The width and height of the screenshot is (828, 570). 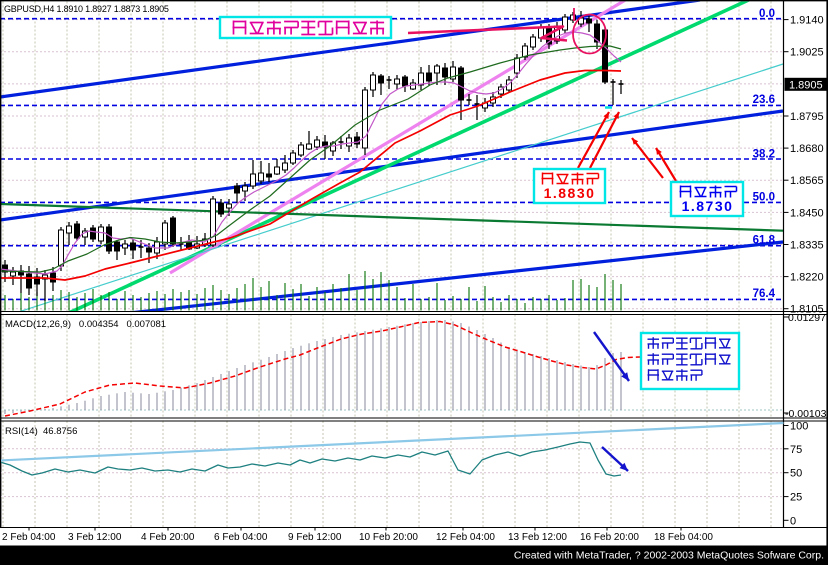 What do you see at coordinates (388, 537) in the screenshot?
I see `svg-text: 10 Feb 20:00` at bounding box center [388, 537].